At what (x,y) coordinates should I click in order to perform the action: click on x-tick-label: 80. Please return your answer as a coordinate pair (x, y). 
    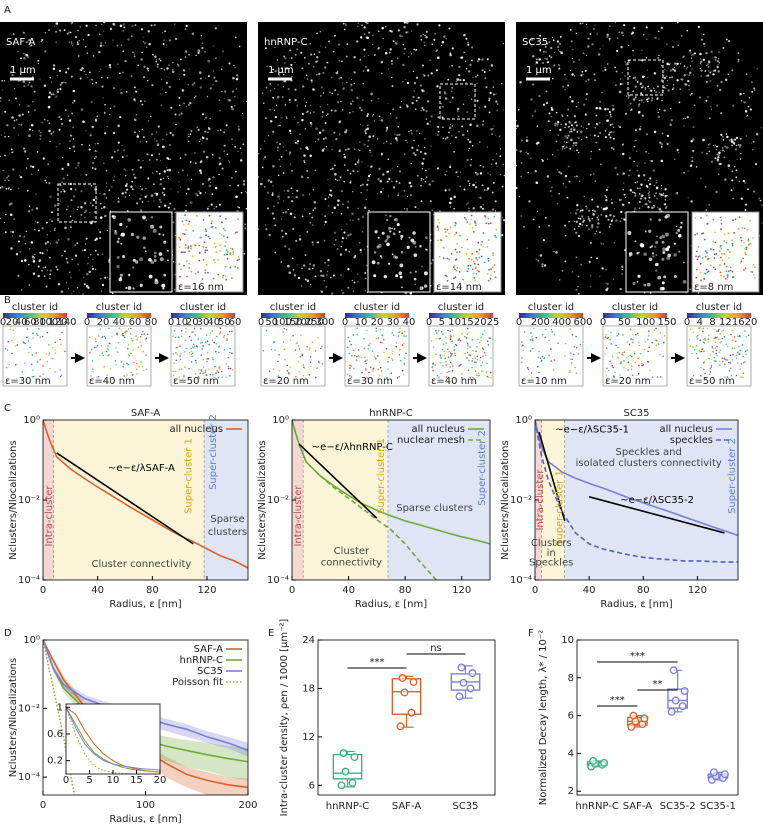
    Looking at the image, I should click on (643, 590).